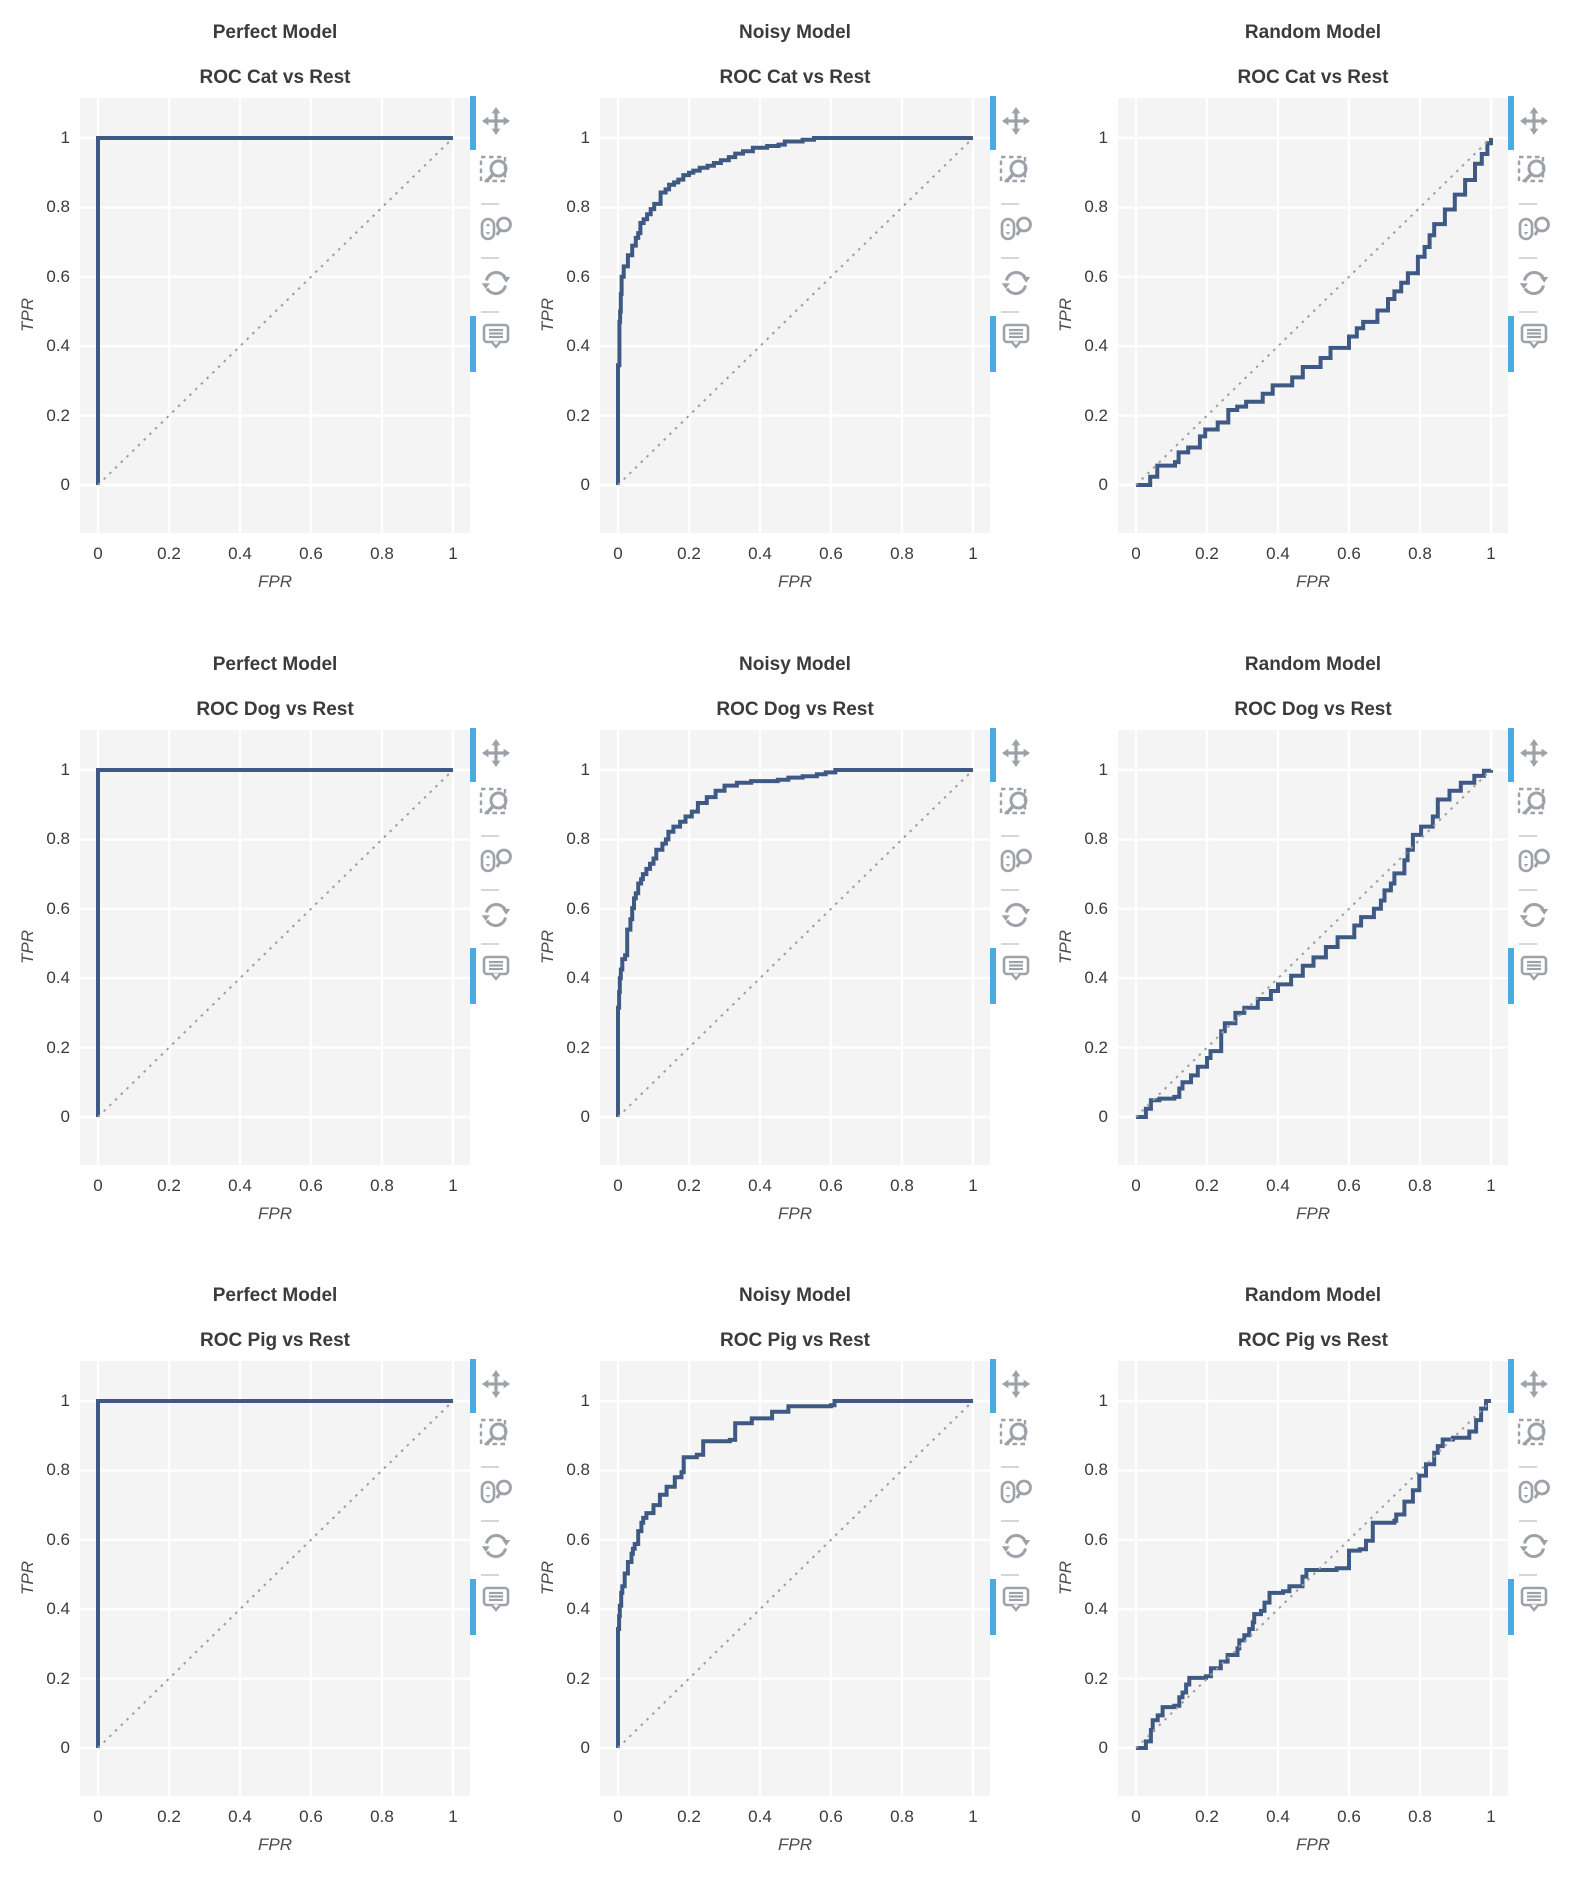 The image size is (1574, 1886). Describe the element at coordinates (795, 664) in the screenshot. I see `figure-supertitle: Noisy Model` at that location.